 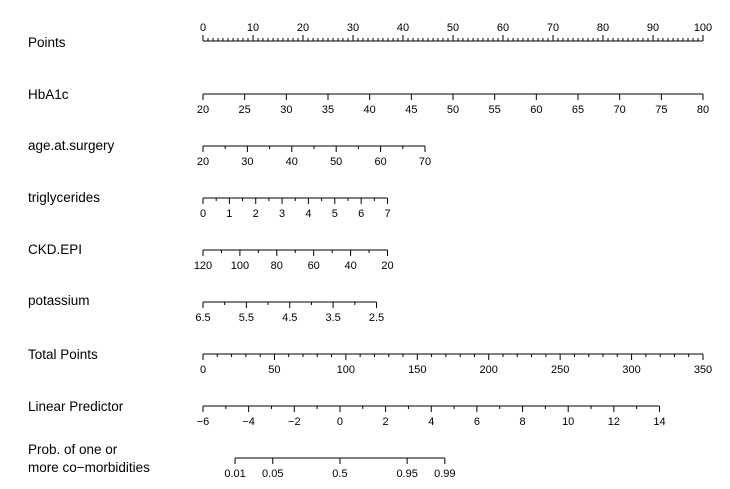 What do you see at coordinates (289, 318) in the screenshot?
I see `tick-label-potassium: 4.5` at bounding box center [289, 318].